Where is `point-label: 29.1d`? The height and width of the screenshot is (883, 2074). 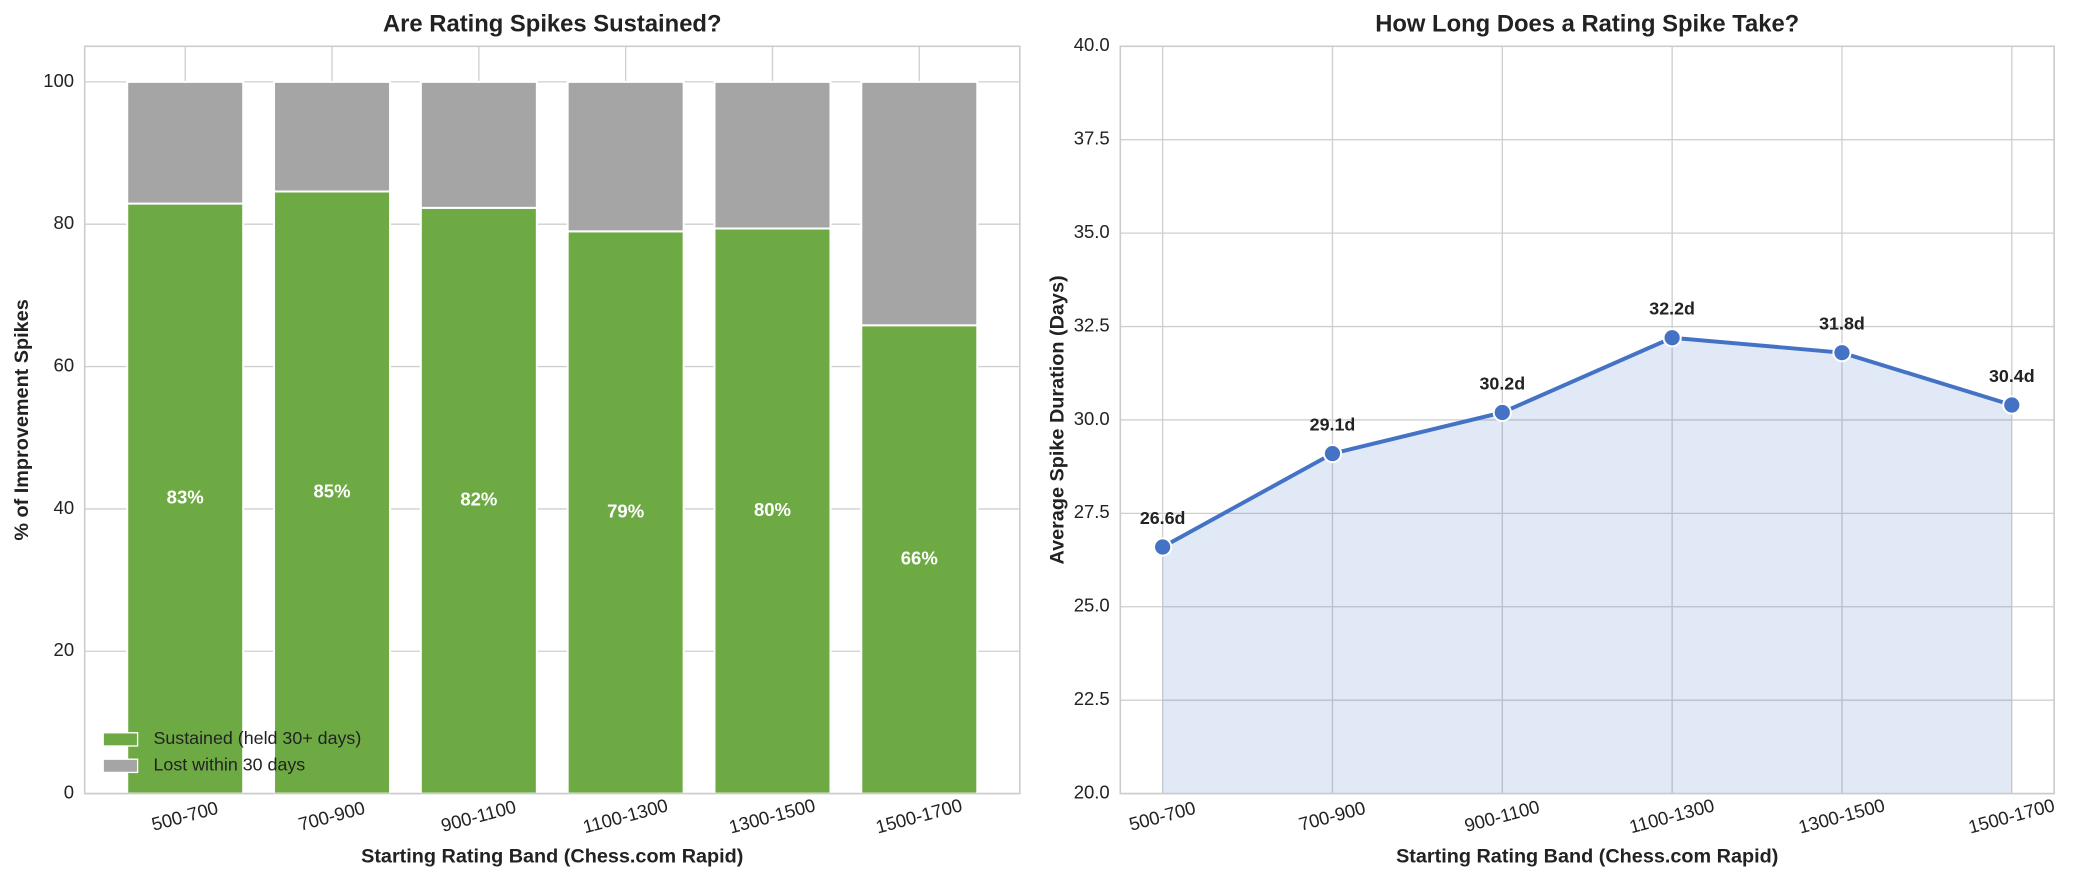 point-label: 29.1d is located at coordinates (1333, 425).